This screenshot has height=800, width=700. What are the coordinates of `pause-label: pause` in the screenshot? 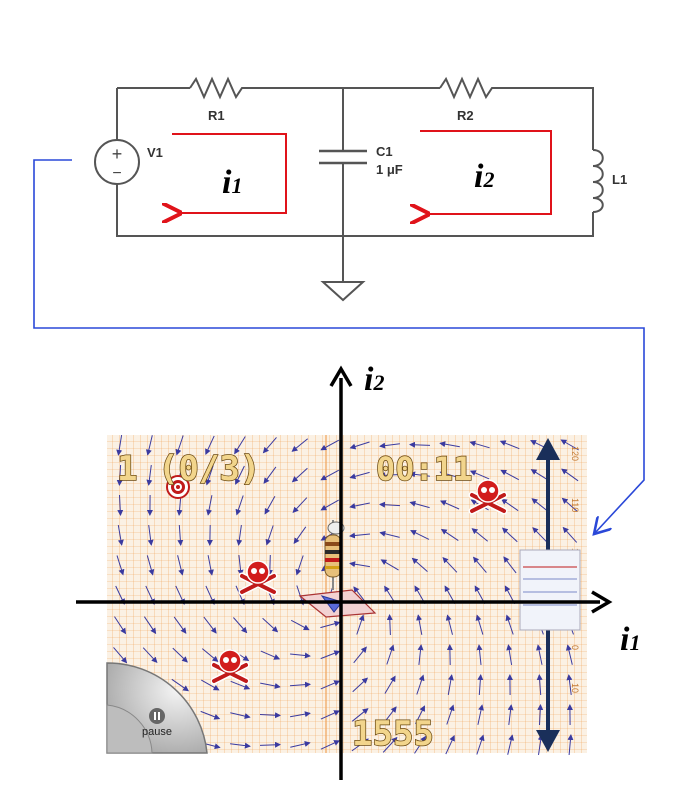 It's located at (157, 732).